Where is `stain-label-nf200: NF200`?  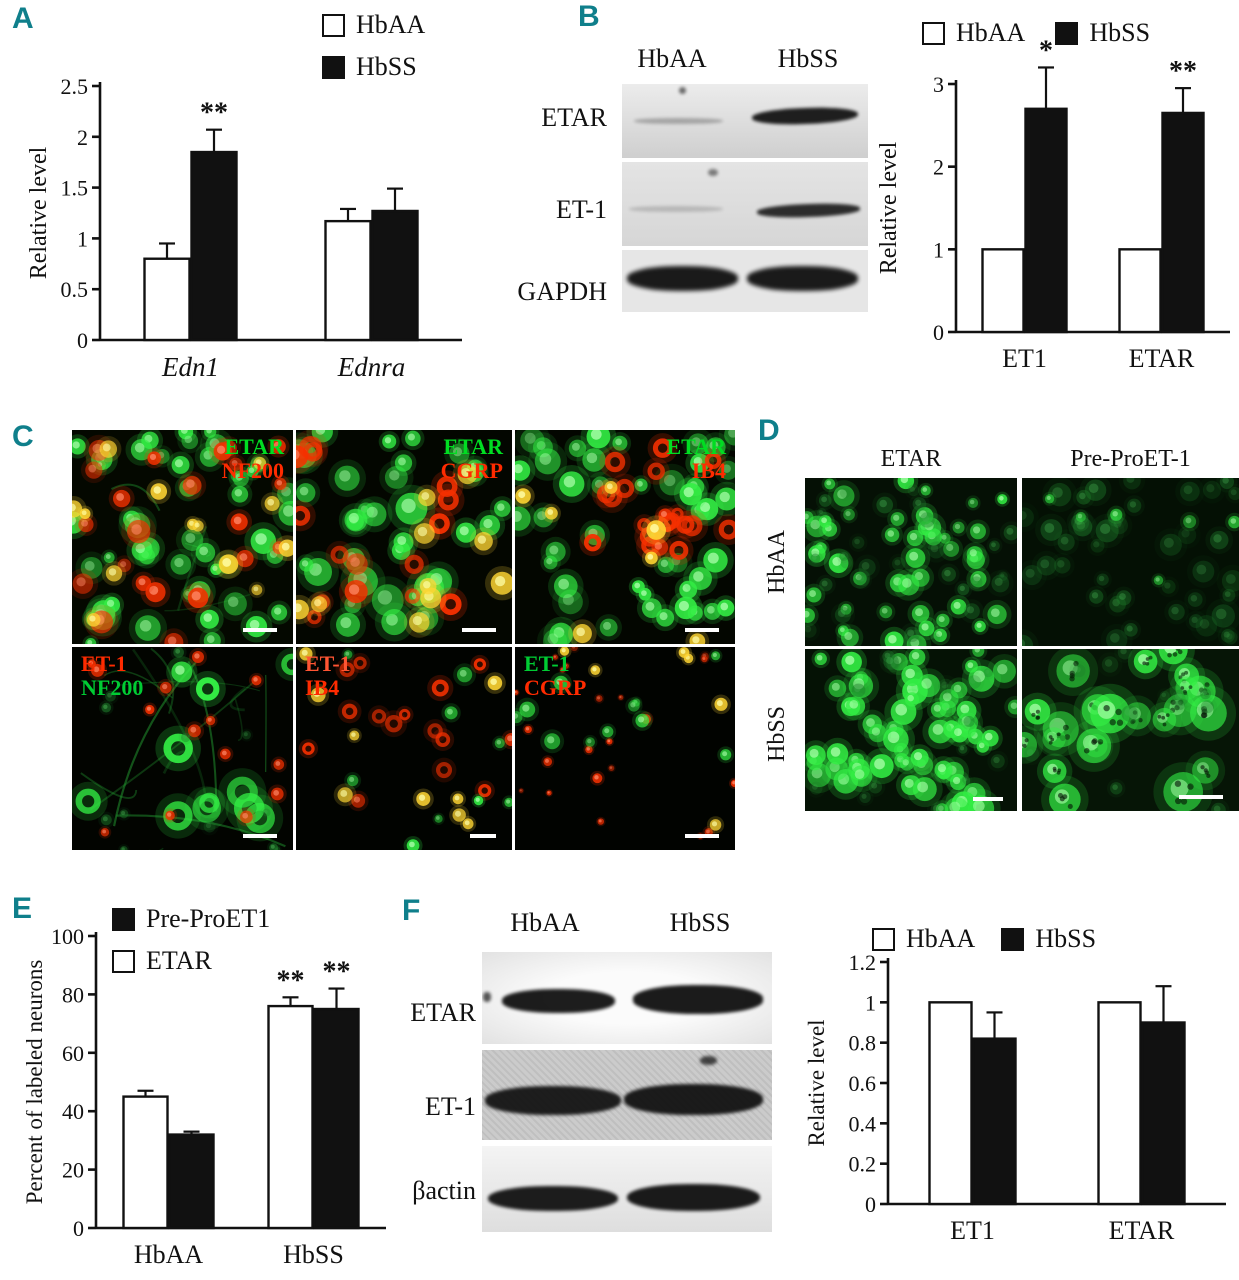 stain-label-nf200: NF200 is located at coordinates (252, 471).